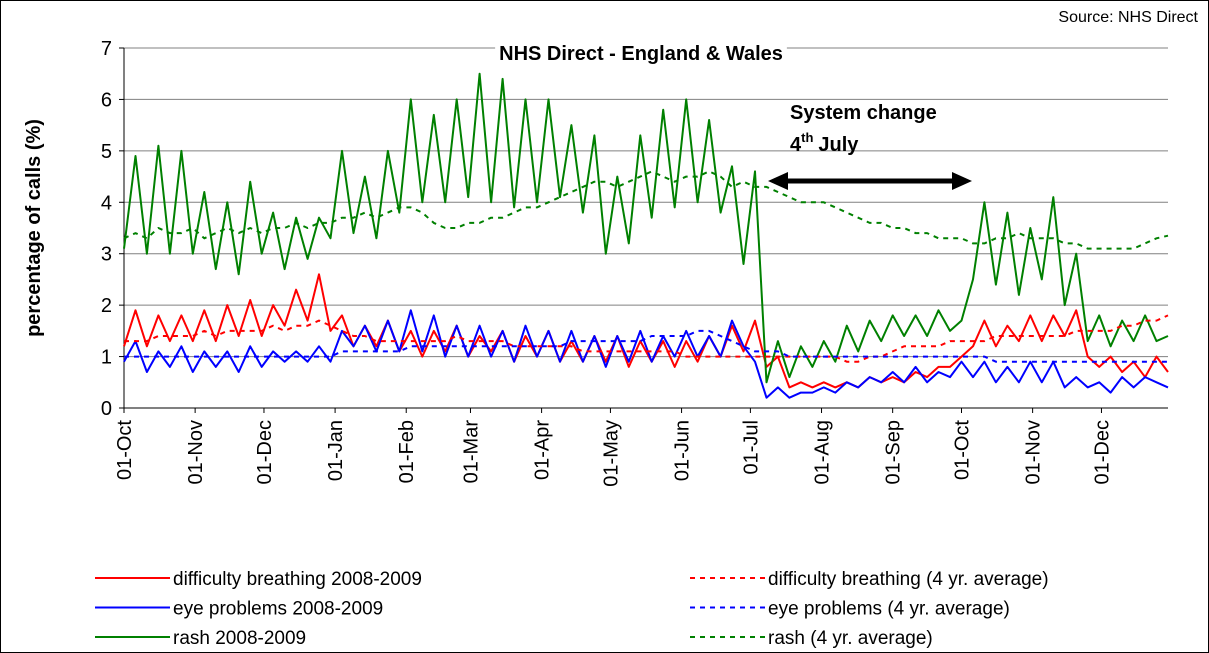 The width and height of the screenshot is (1209, 653). What do you see at coordinates (807, 137) in the screenshot?
I see `annotation-suffix: th` at bounding box center [807, 137].